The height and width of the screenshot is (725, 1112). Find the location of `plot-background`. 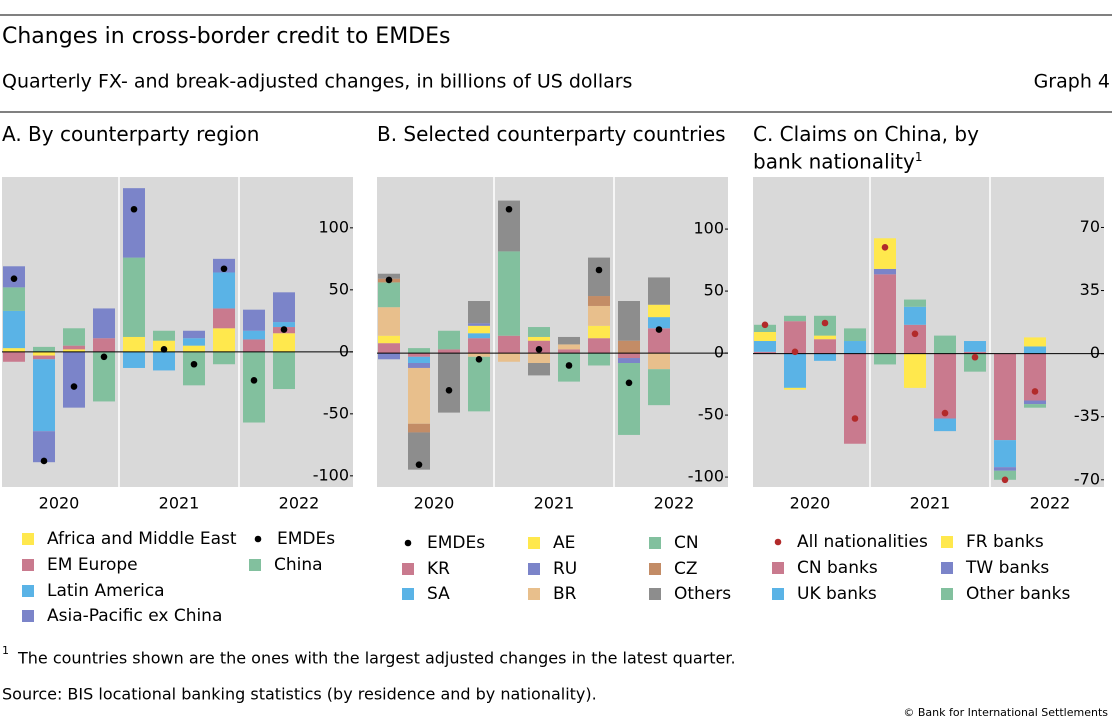

plot-background is located at coordinates (928, 332).